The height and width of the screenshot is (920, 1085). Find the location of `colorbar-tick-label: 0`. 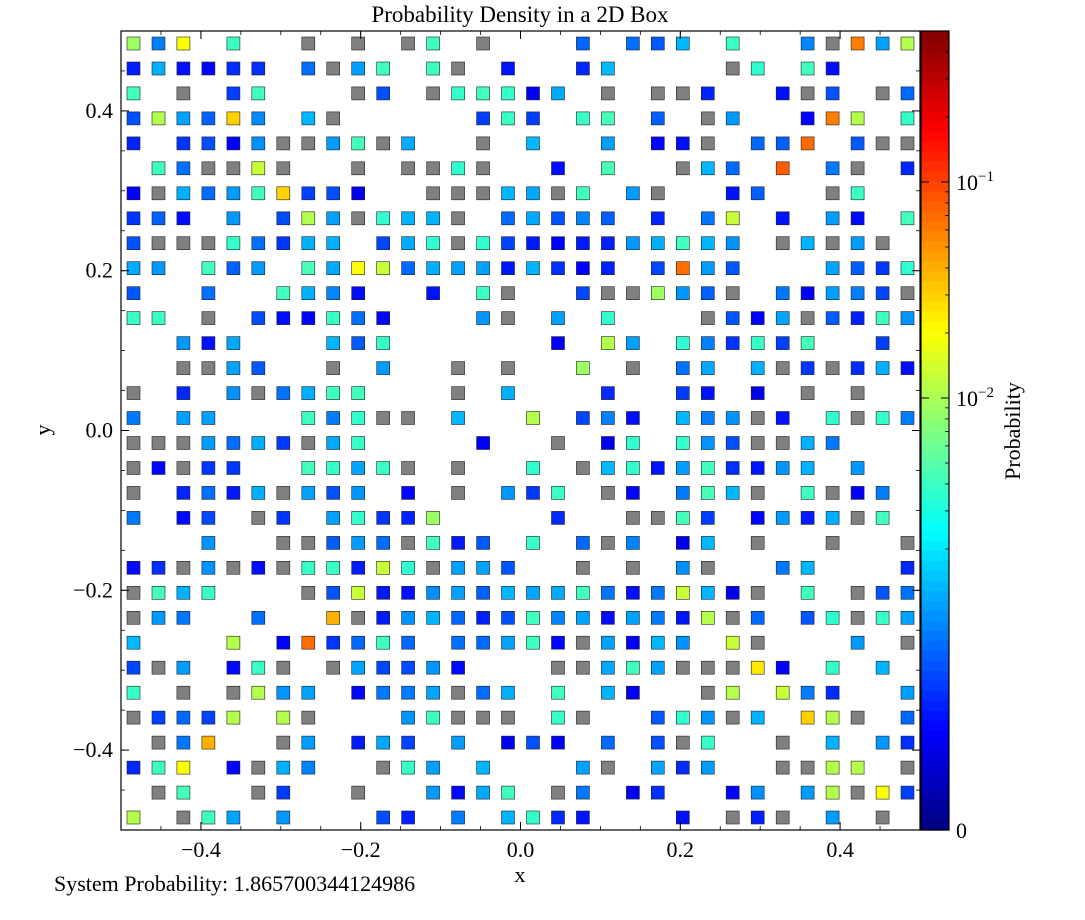

colorbar-tick-label: 0 is located at coordinates (961, 830).